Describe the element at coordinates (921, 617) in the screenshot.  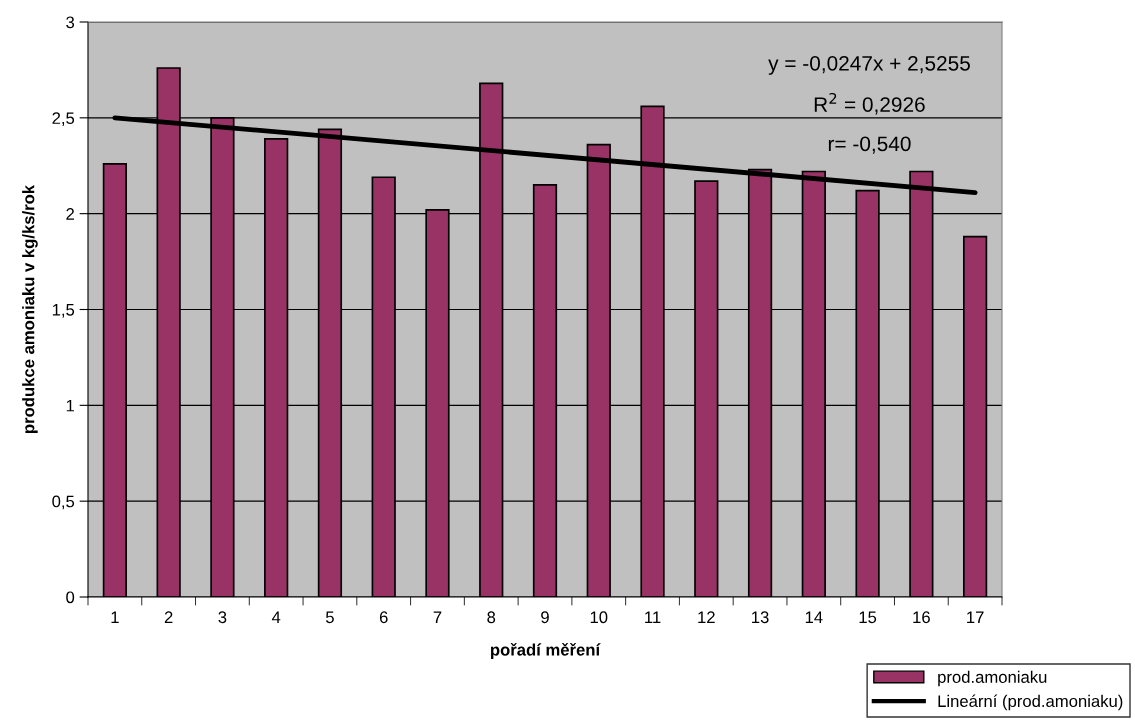
I see `x-tick-label: 16` at that location.